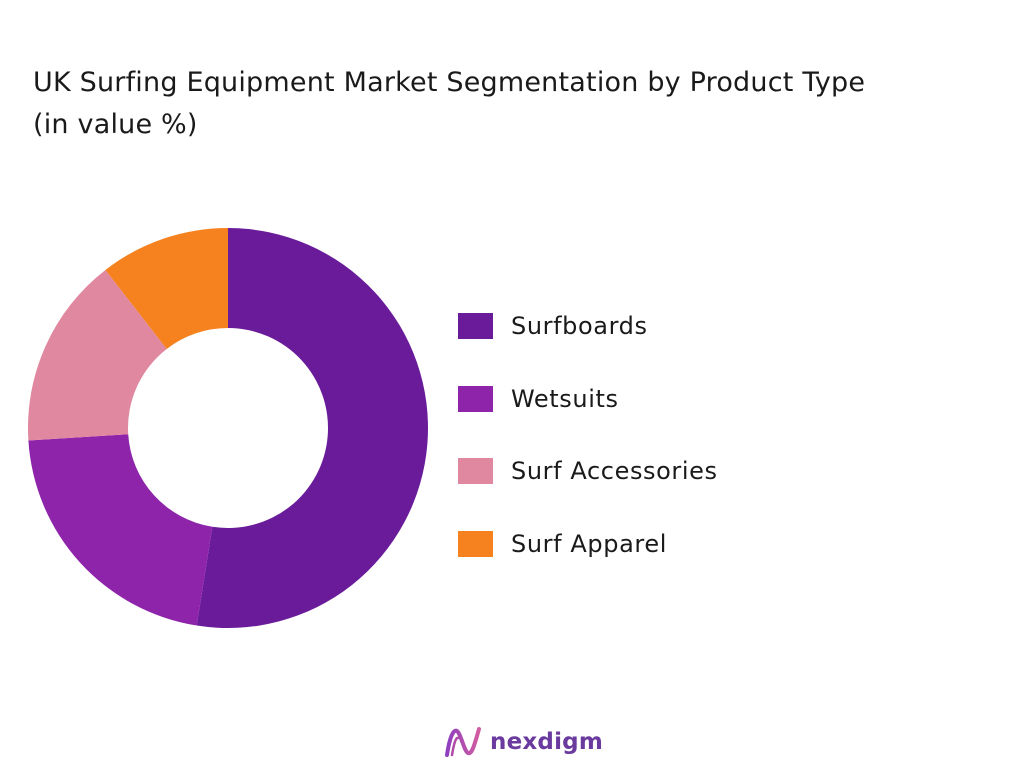  What do you see at coordinates (614, 471) in the screenshot?
I see `legend-label-surf-accessories: Surf Accessories` at bounding box center [614, 471].